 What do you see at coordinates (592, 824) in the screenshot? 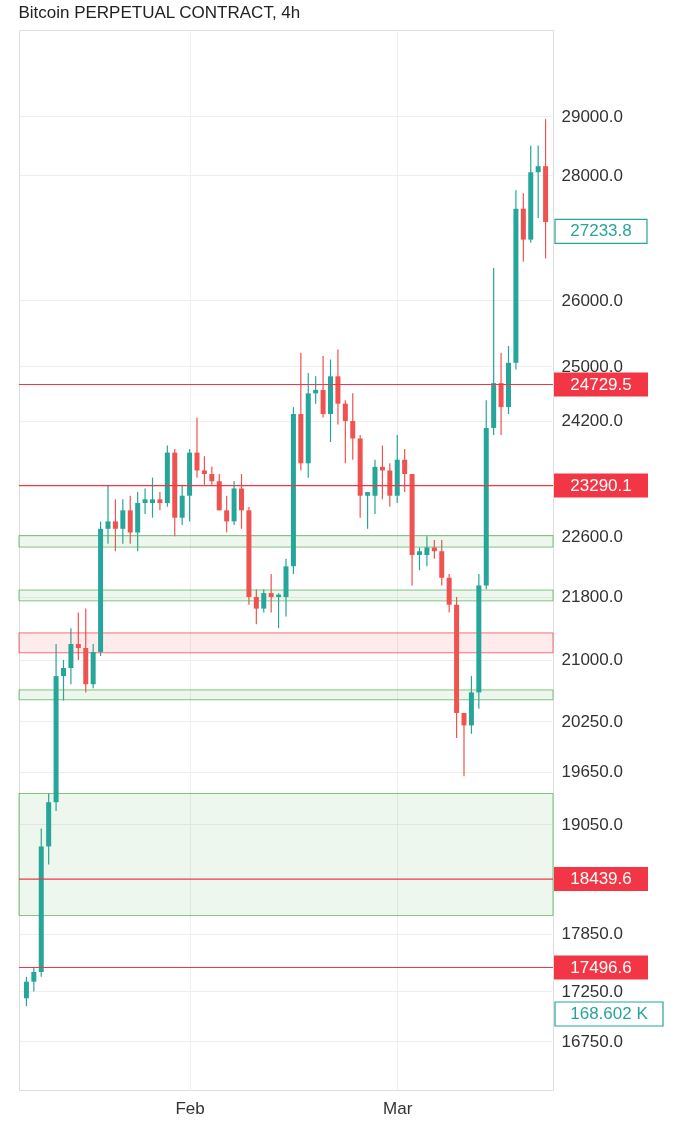
I see `y-tick-label: 19050.0` at bounding box center [592, 824].